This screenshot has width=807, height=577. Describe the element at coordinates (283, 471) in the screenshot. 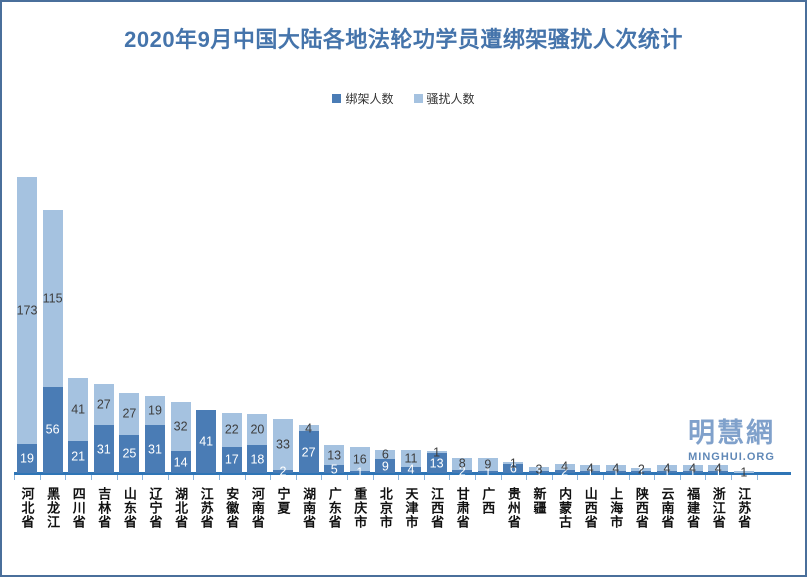

I see `value-label-kidnapped: 2` at that location.